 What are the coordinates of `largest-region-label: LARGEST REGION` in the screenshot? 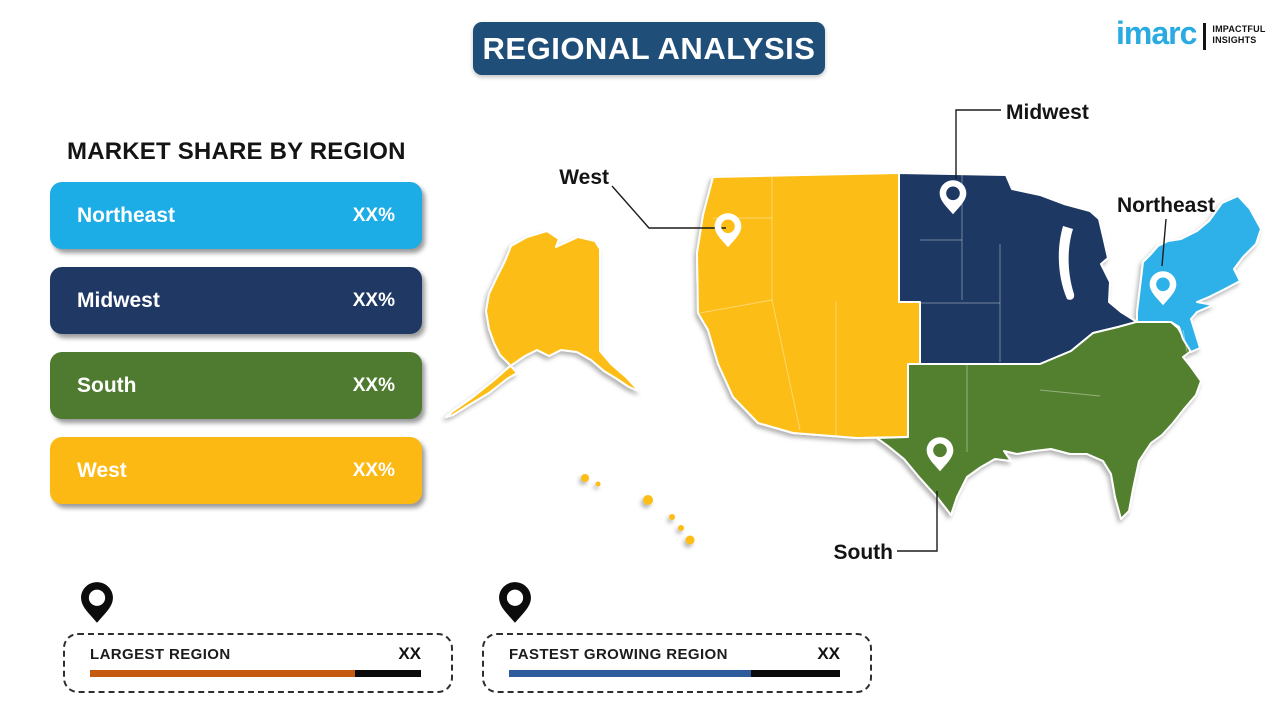 It's located at (160, 654).